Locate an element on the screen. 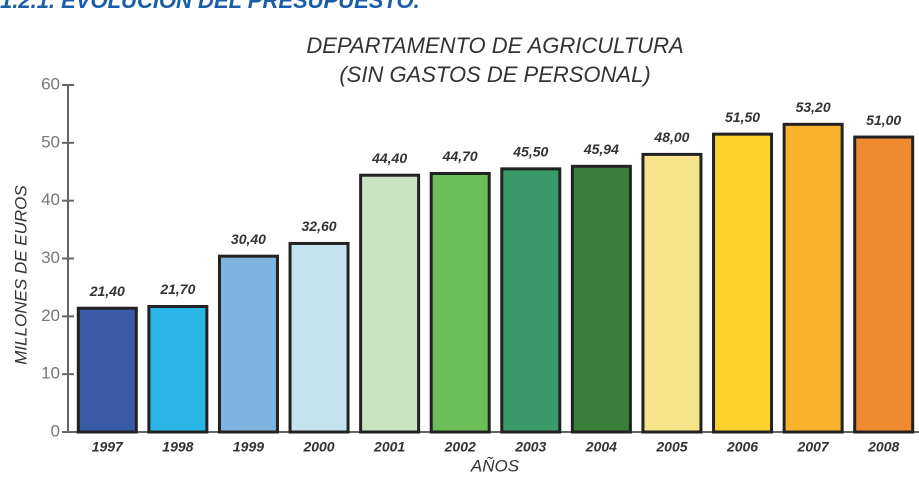 The height and width of the screenshot is (478, 919). y-tick-label: 20 is located at coordinates (50, 315).